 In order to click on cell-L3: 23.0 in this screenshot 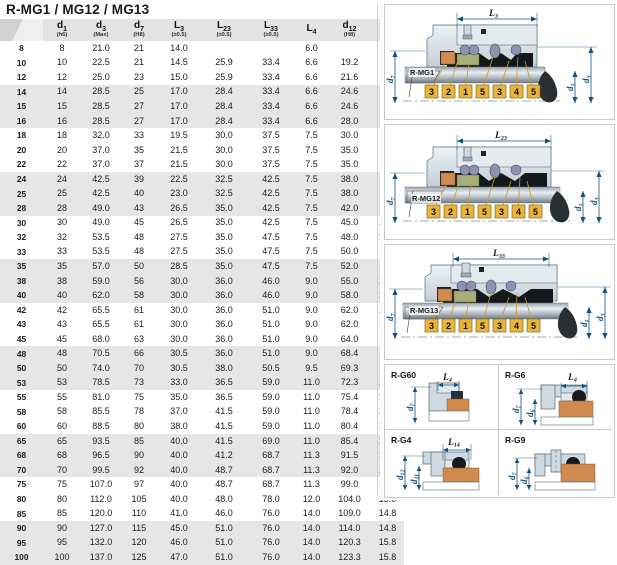, I will do `click(179, 193)`.